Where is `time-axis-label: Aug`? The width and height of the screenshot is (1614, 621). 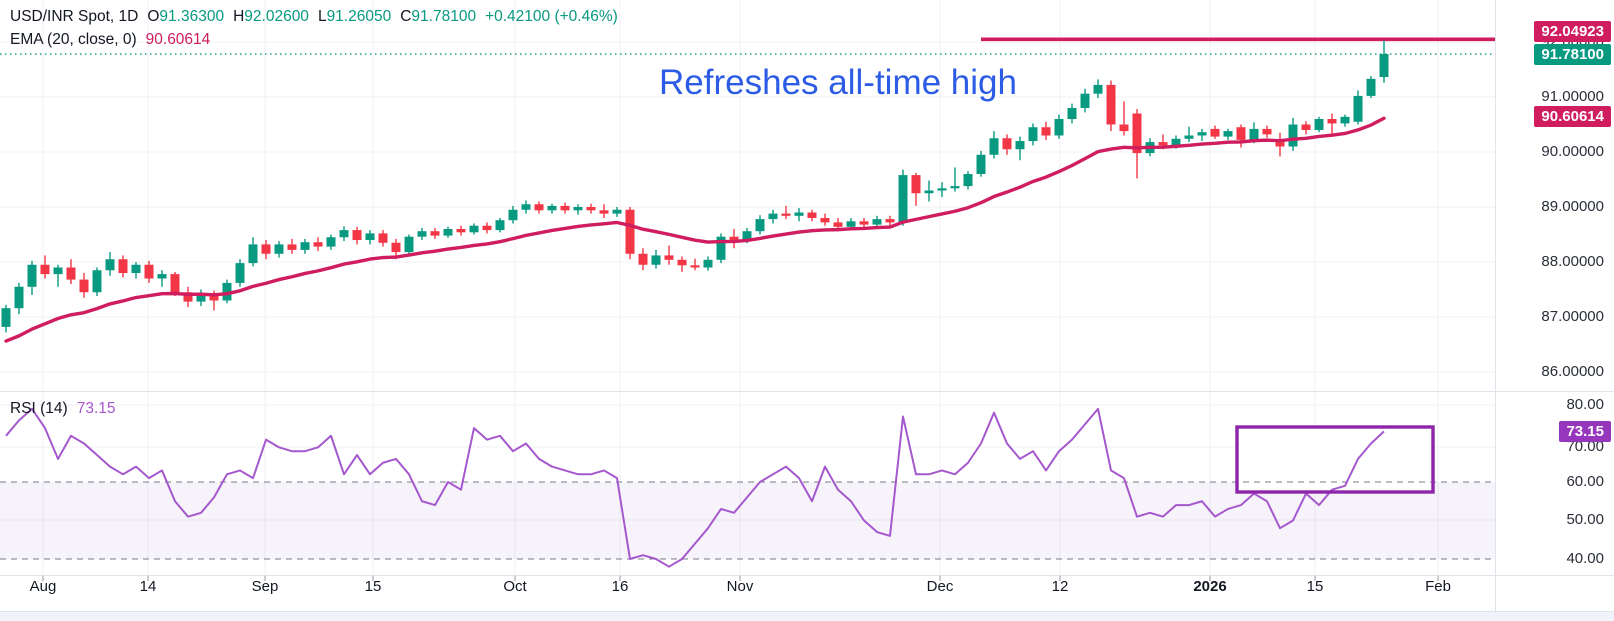 time-axis-label: Aug is located at coordinates (43, 586).